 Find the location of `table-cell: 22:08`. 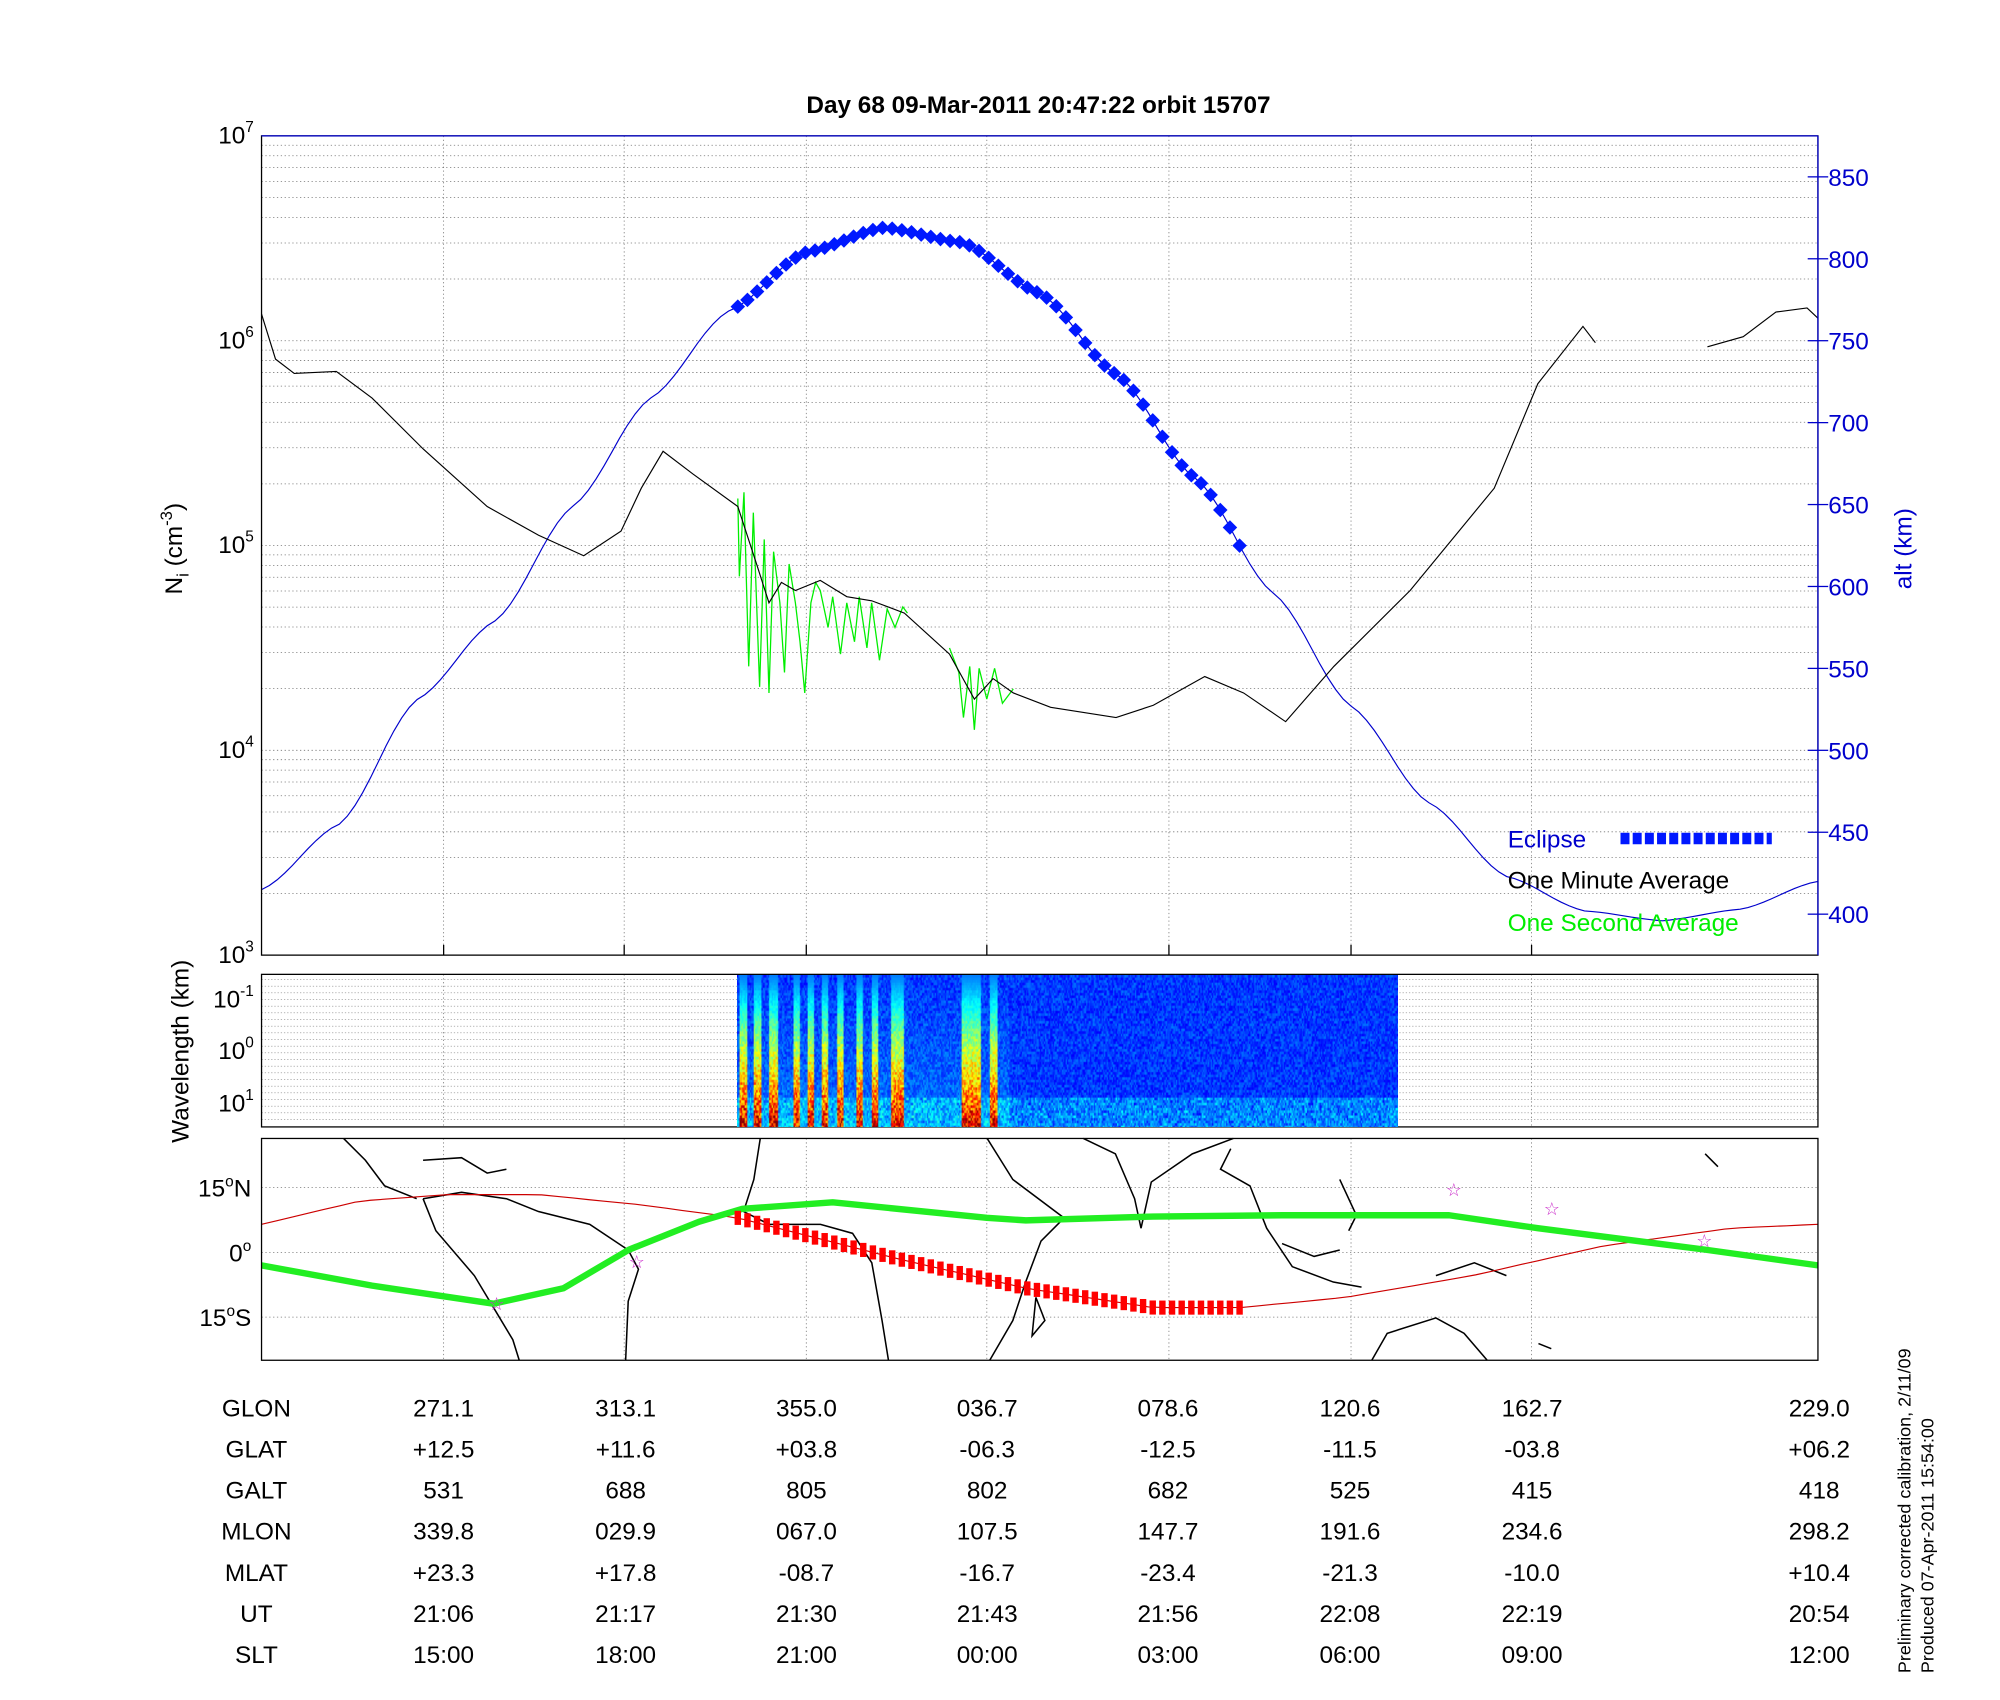

table-cell: 22:08 is located at coordinates (1350, 1614).